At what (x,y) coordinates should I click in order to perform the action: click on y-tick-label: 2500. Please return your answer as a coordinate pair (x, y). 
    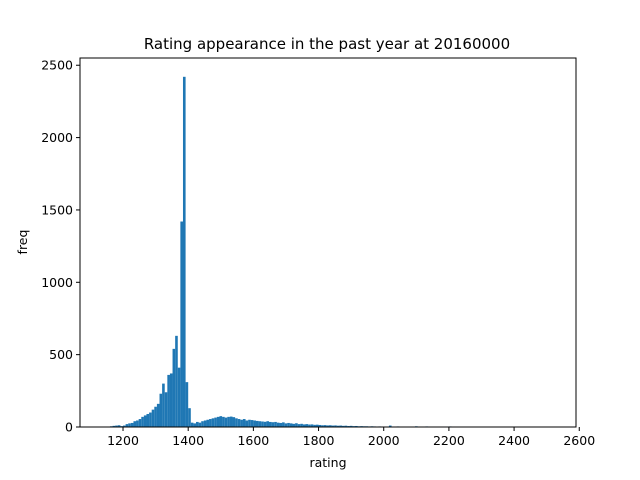
    Looking at the image, I should click on (57, 65).